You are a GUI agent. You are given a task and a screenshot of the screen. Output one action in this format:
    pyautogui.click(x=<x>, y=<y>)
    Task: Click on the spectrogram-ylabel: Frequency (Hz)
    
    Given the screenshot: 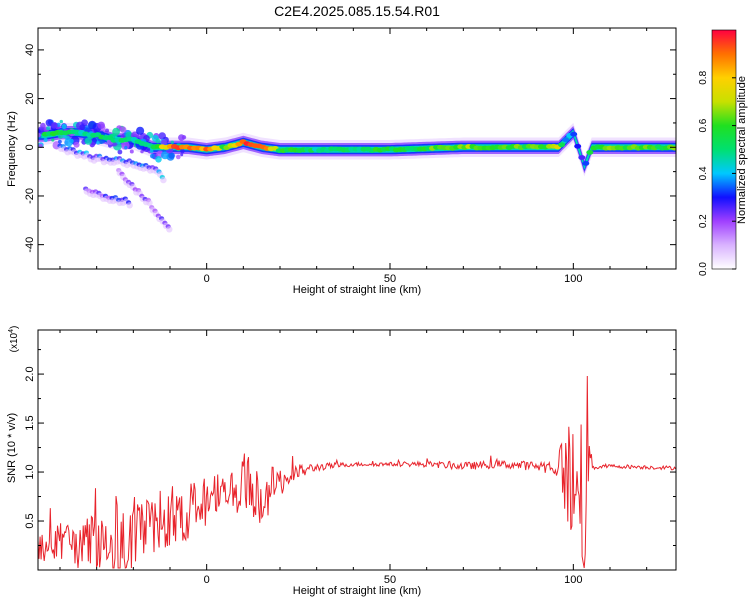 What is the action you would take?
    pyautogui.click(x=12, y=149)
    